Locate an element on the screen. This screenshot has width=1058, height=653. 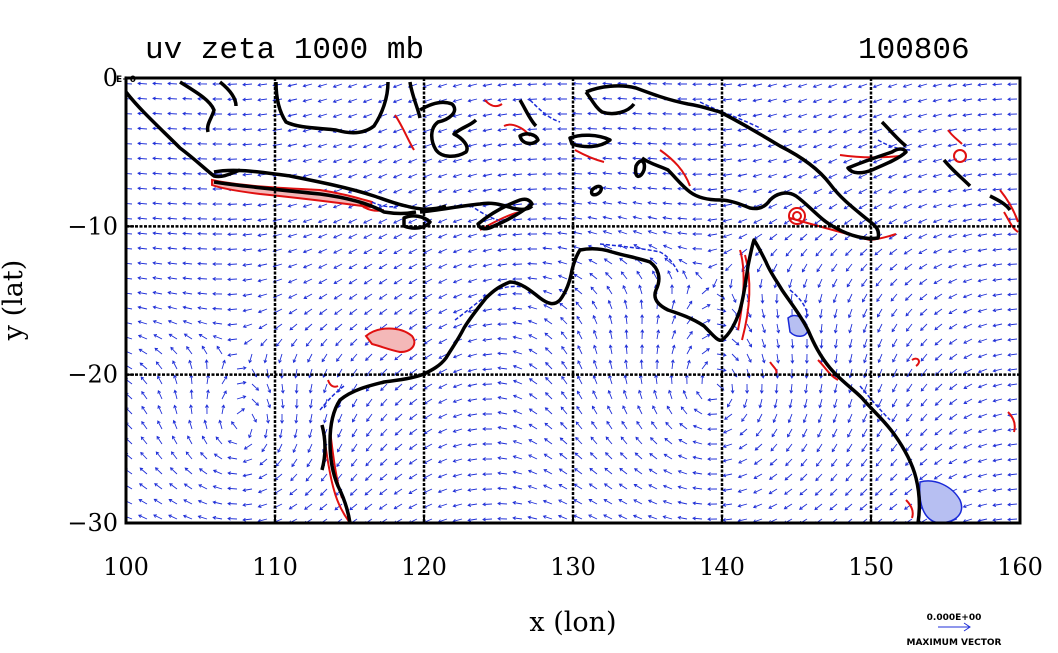
x-axis-ticks: 100 110 120 130 140 150 160 is located at coordinates (573, 548).